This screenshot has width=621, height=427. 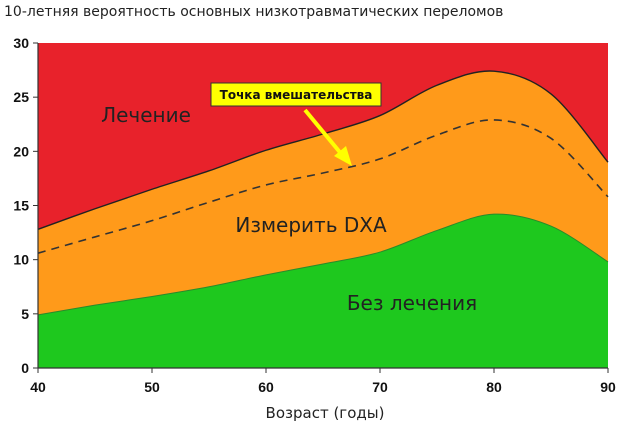 What do you see at coordinates (146, 115) in the screenshot?
I see `zone-label-treatment: Лечение` at bounding box center [146, 115].